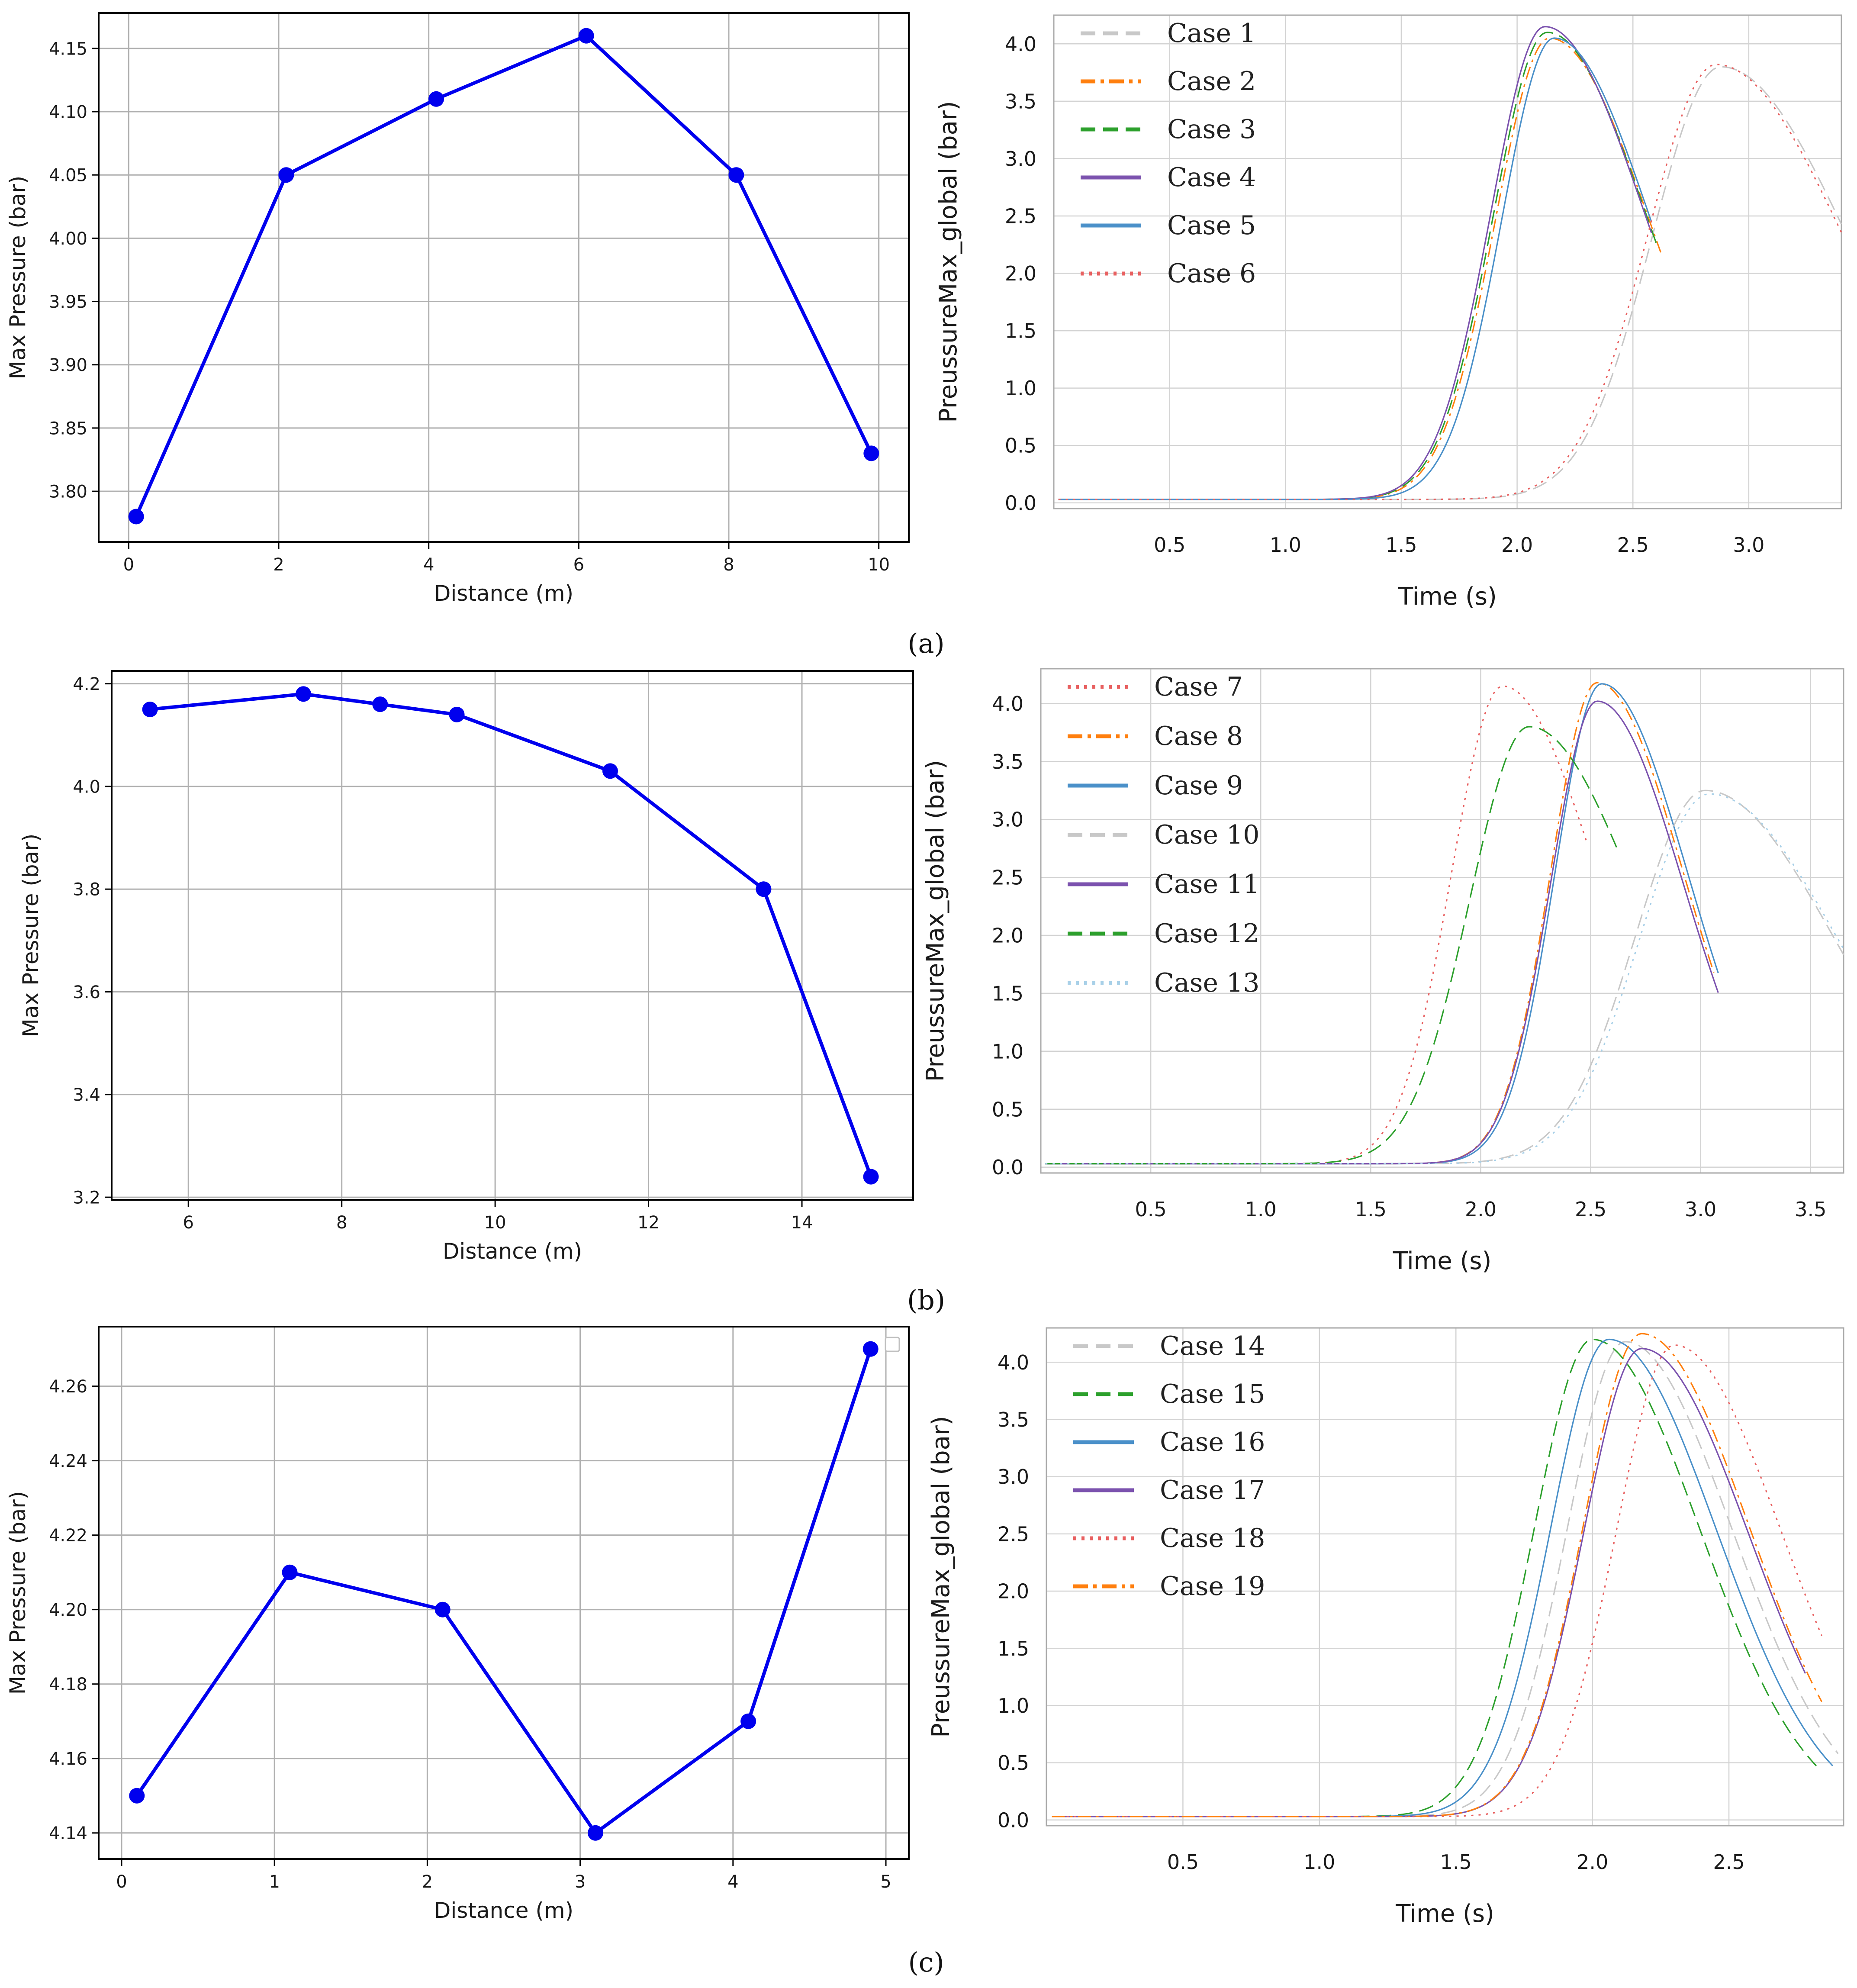 This screenshot has height=1988, width=1857. Describe the element at coordinates (941, 1577) in the screenshot. I see `y-axis-label: PreussureMax_global (bar)` at that location.